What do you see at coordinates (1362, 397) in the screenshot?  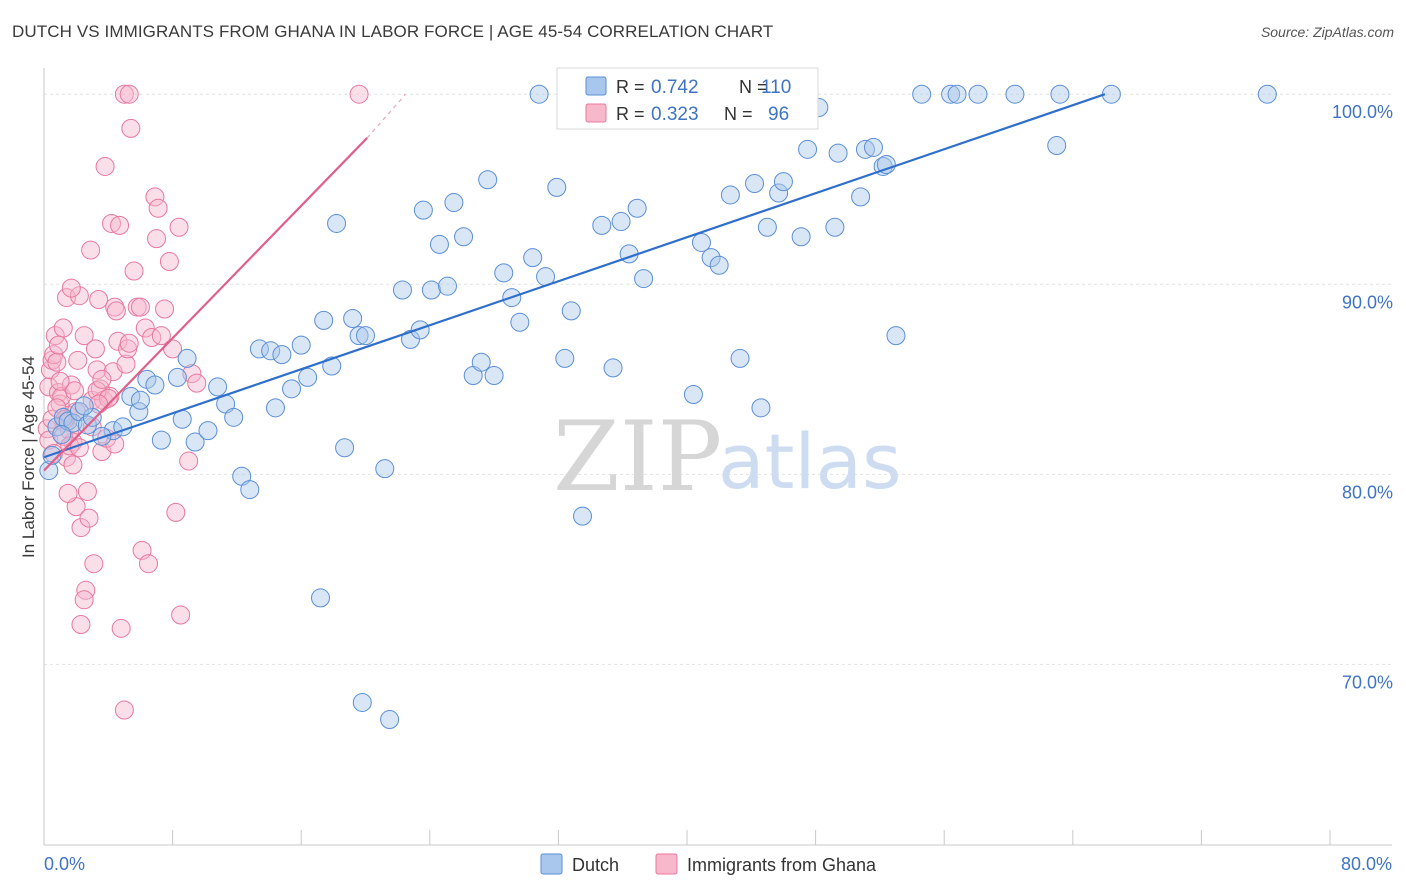 I see `y-tick-labels: 70.0% 80.0% 90.0% 100.0%` at bounding box center [1362, 397].